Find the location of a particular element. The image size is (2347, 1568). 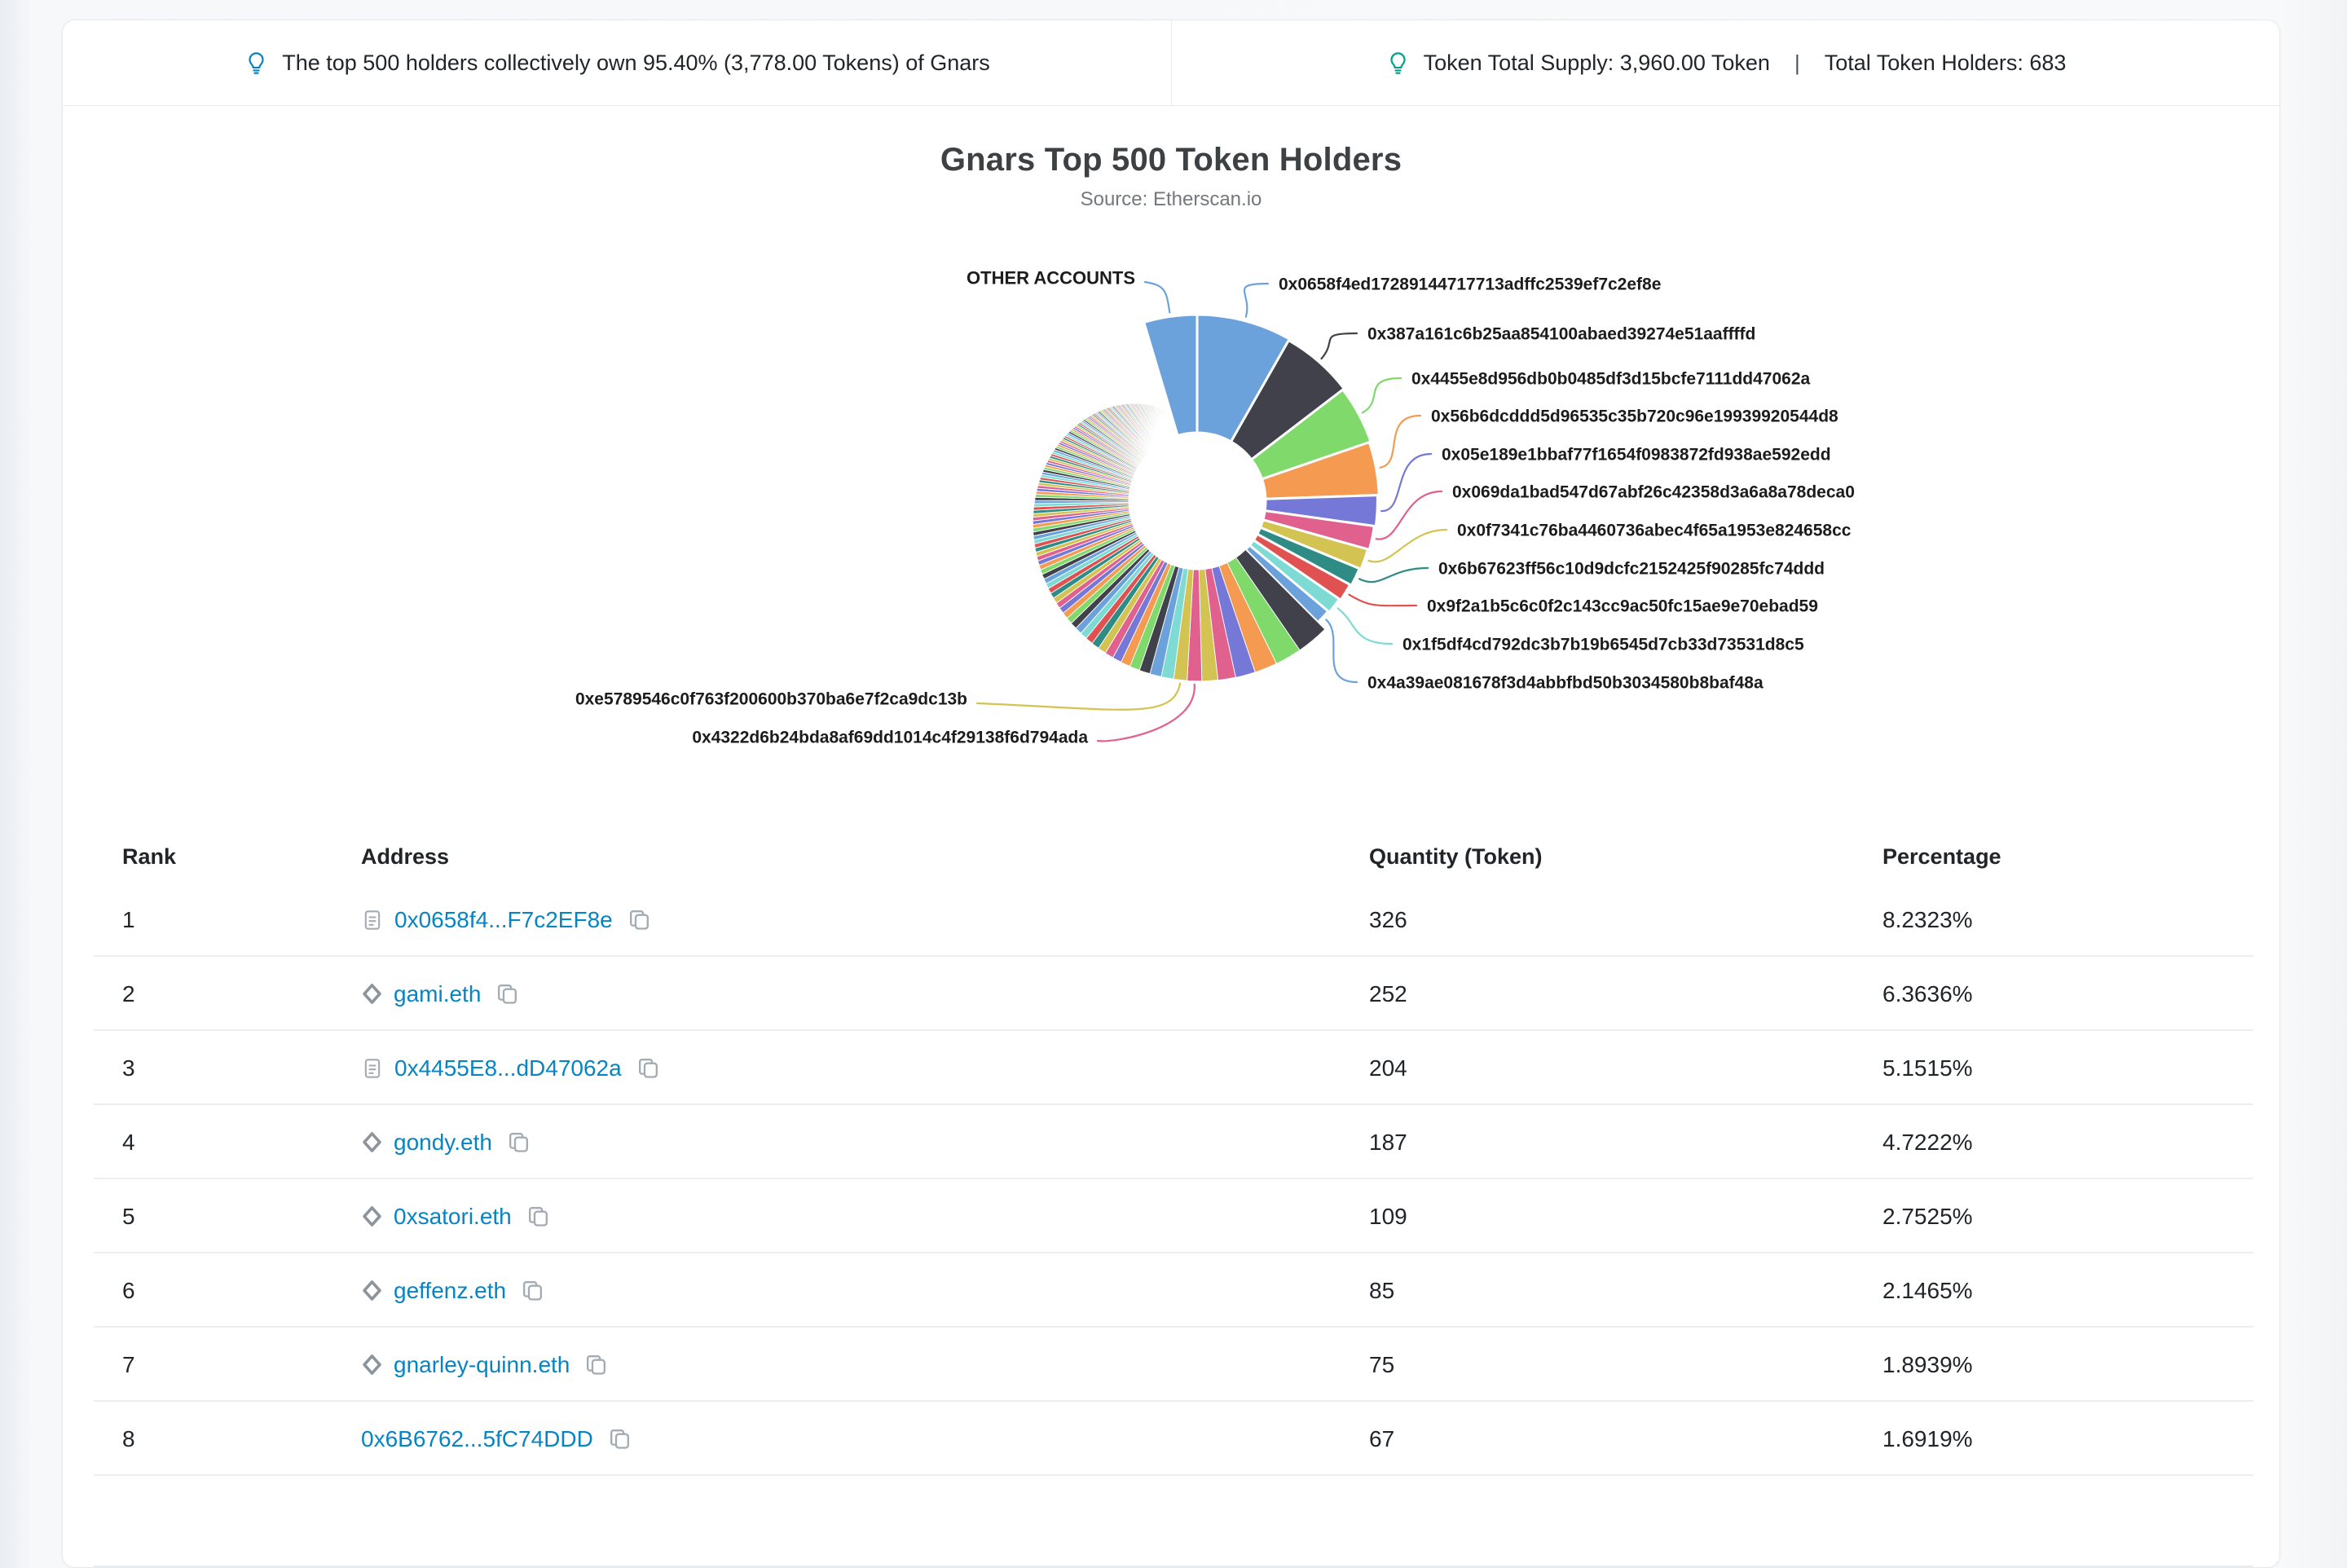

address-cell: geffenz.eth is located at coordinates (865, 1291).